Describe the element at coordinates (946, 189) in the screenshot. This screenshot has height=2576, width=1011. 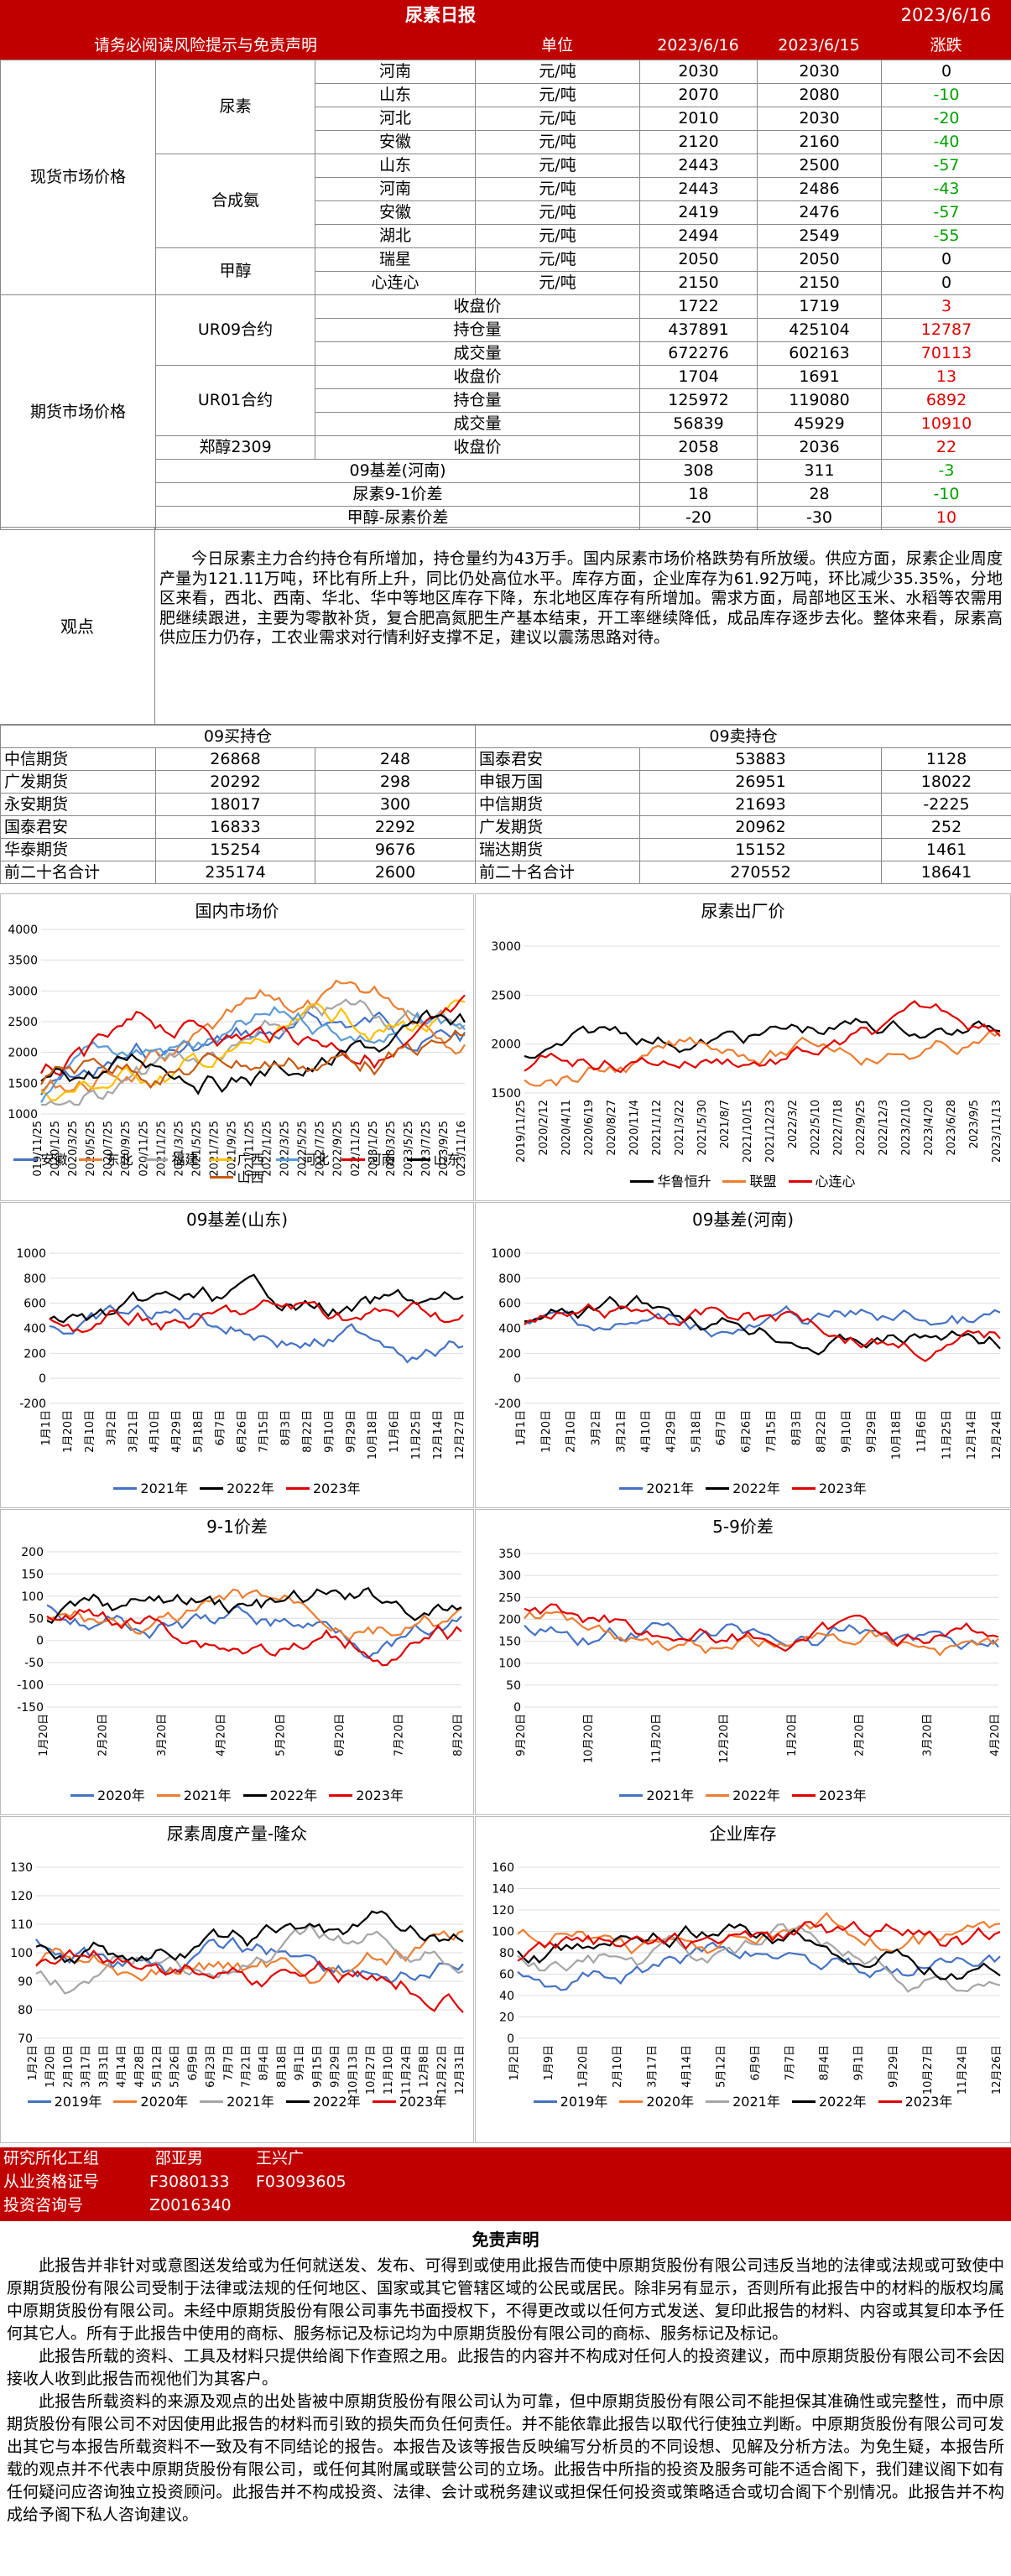
I see `value-change: -43` at that location.